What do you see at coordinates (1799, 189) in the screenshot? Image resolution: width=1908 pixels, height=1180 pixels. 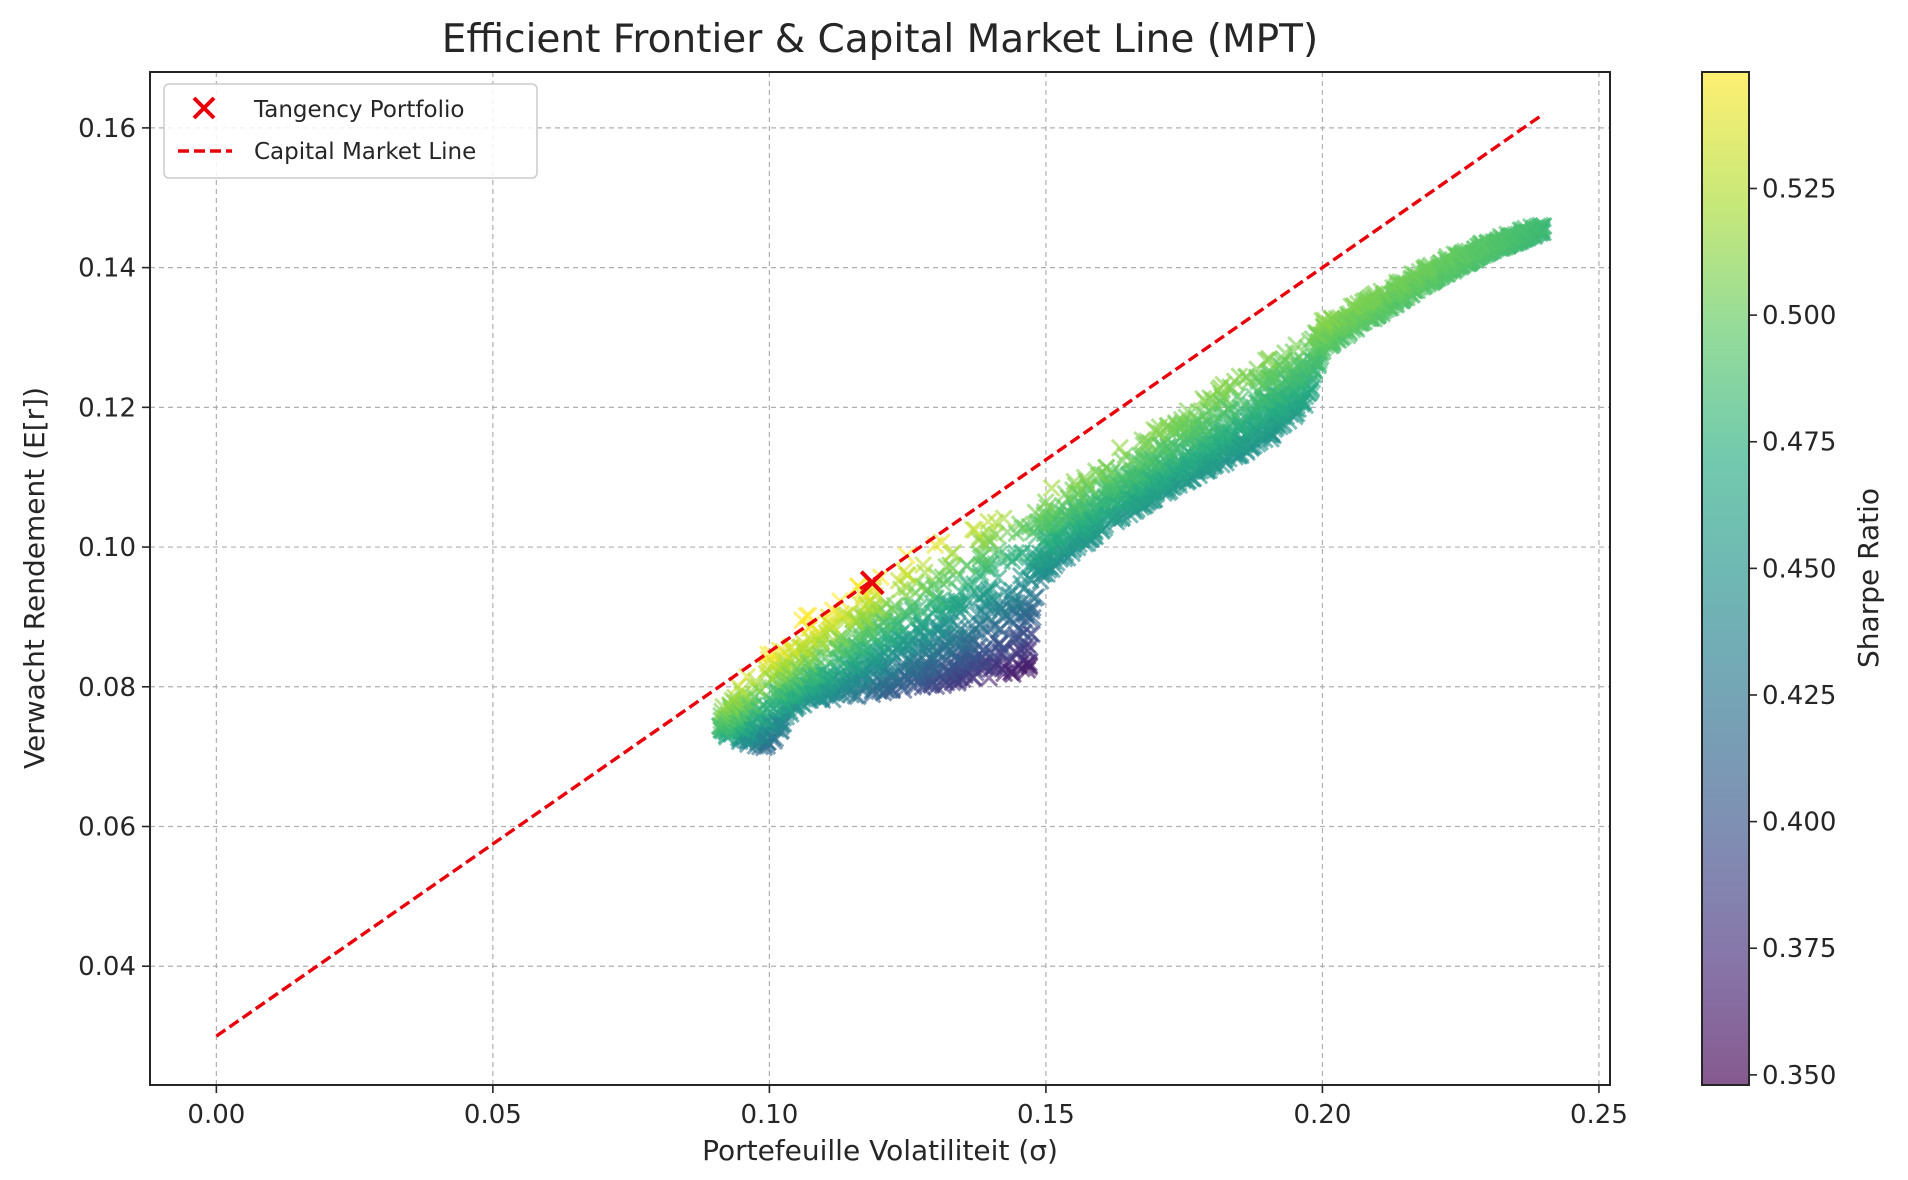 I see `colorbar-tick-label: 0.525` at bounding box center [1799, 189].